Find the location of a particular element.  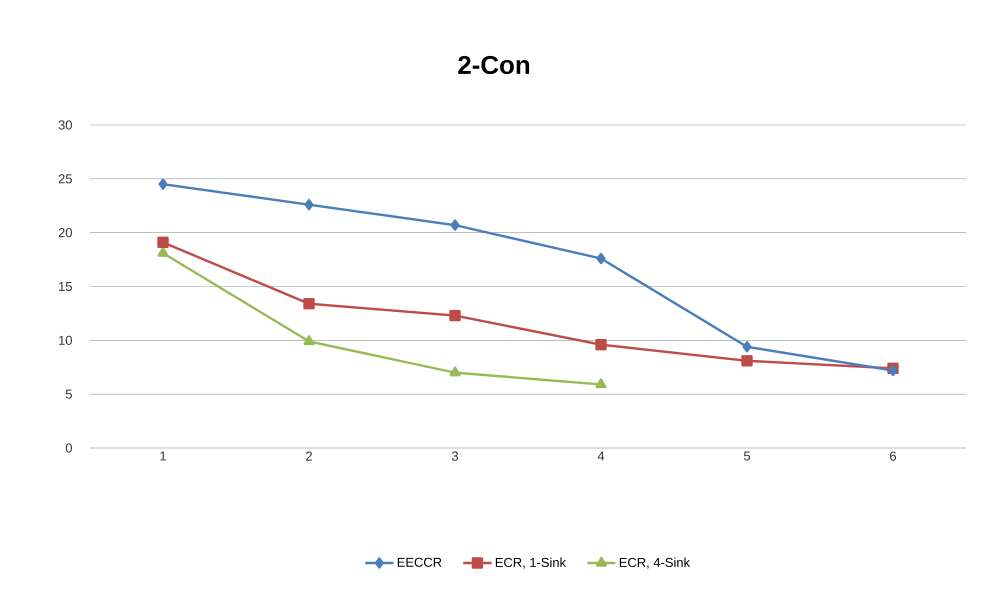

y-tick-label: 0 is located at coordinates (69, 448).